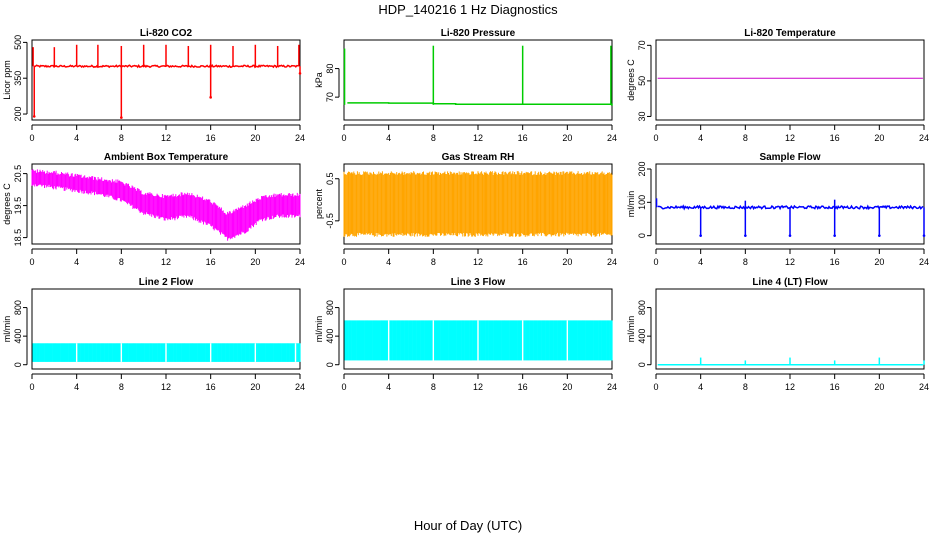 This screenshot has height=540, width=936. Describe the element at coordinates (7, 80) in the screenshot. I see `y-axis-label: Licor ppm` at that location.